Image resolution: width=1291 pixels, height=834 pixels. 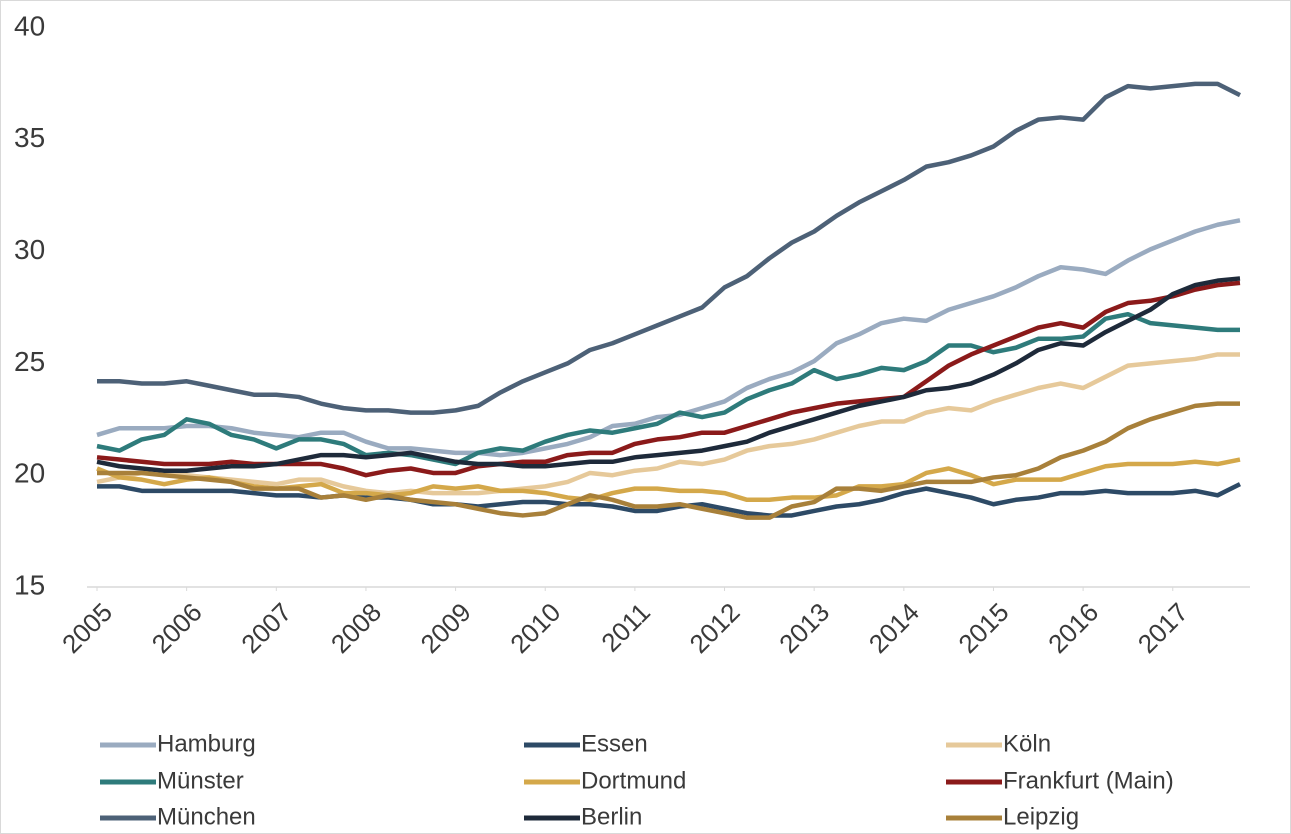 What do you see at coordinates (611, 816) in the screenshot?
I see `legend-label: Berlin` at bounding box center [611, 816].